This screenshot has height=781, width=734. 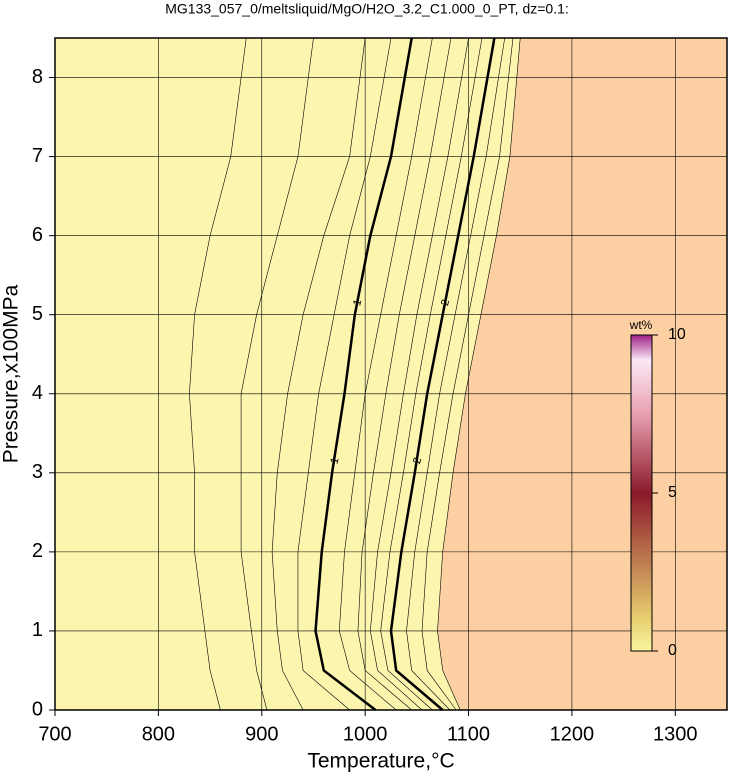 What do you see at coordinates (37, 709) in the screenshot?
I see `y-tick-label: 0` at bounding box center [37, 709].